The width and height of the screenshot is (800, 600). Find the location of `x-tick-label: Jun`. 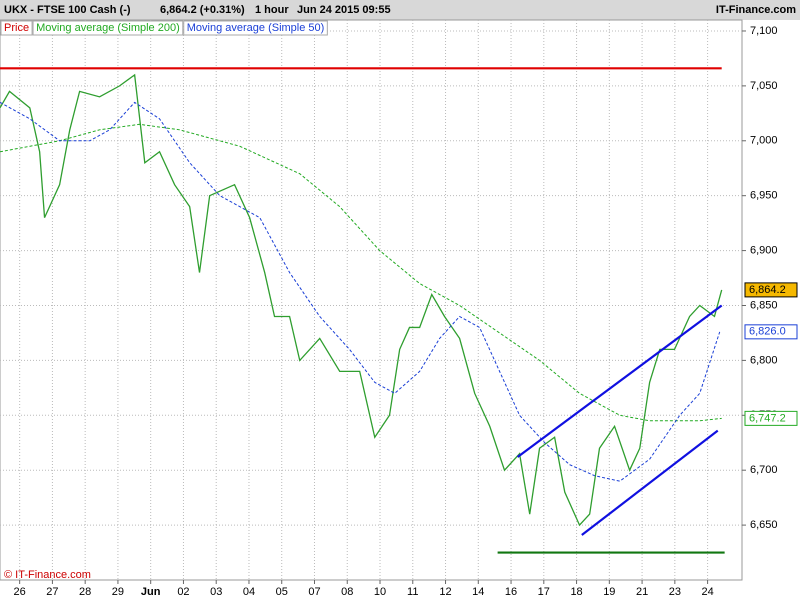

x-tick-label: Jun is located at coordinates (151, 592).